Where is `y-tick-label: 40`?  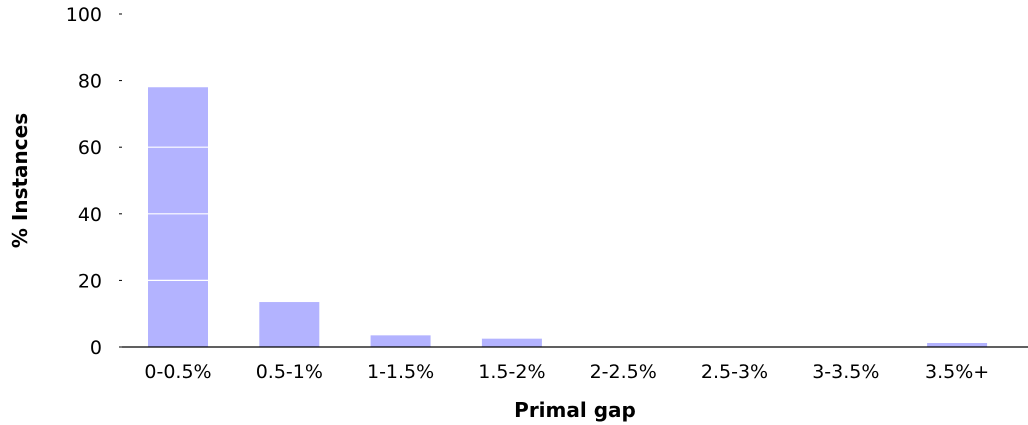
y-tick-label: 40 is located at coordinates (90, 215).